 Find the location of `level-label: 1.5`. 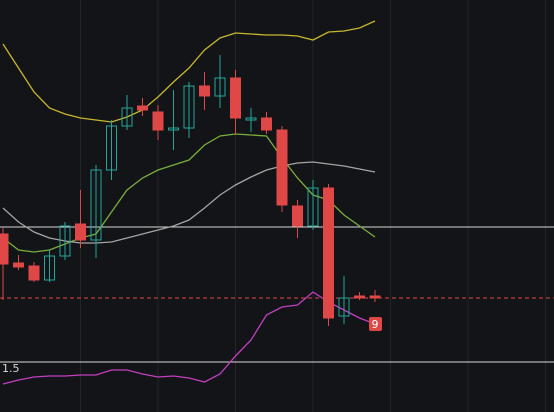

level-label: 1.5 is located at coordinates (11, 368).